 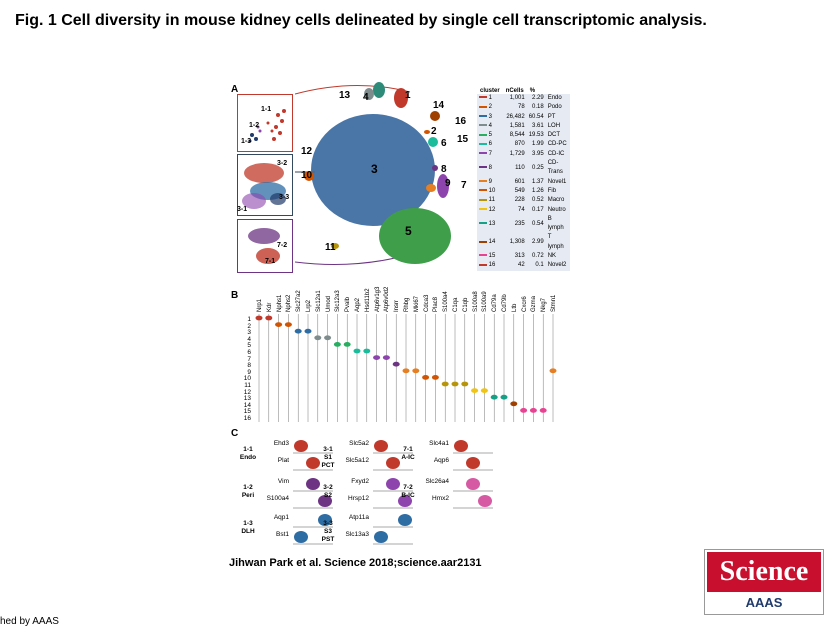 I want to click on cluster-row-label: 16, so click(x=247, y=418).